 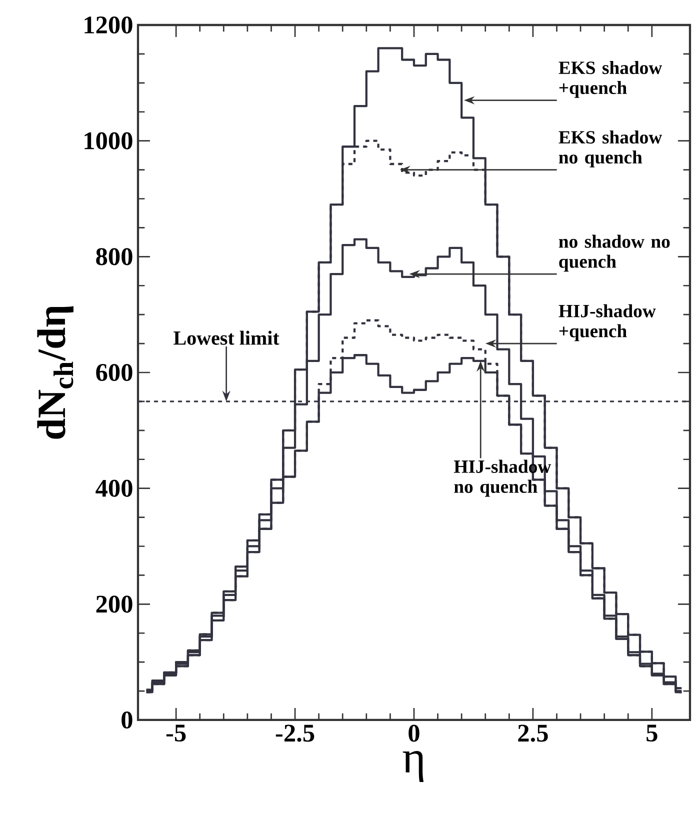 I want to click on y-tick-label: 600, so click(x=114, y=373).